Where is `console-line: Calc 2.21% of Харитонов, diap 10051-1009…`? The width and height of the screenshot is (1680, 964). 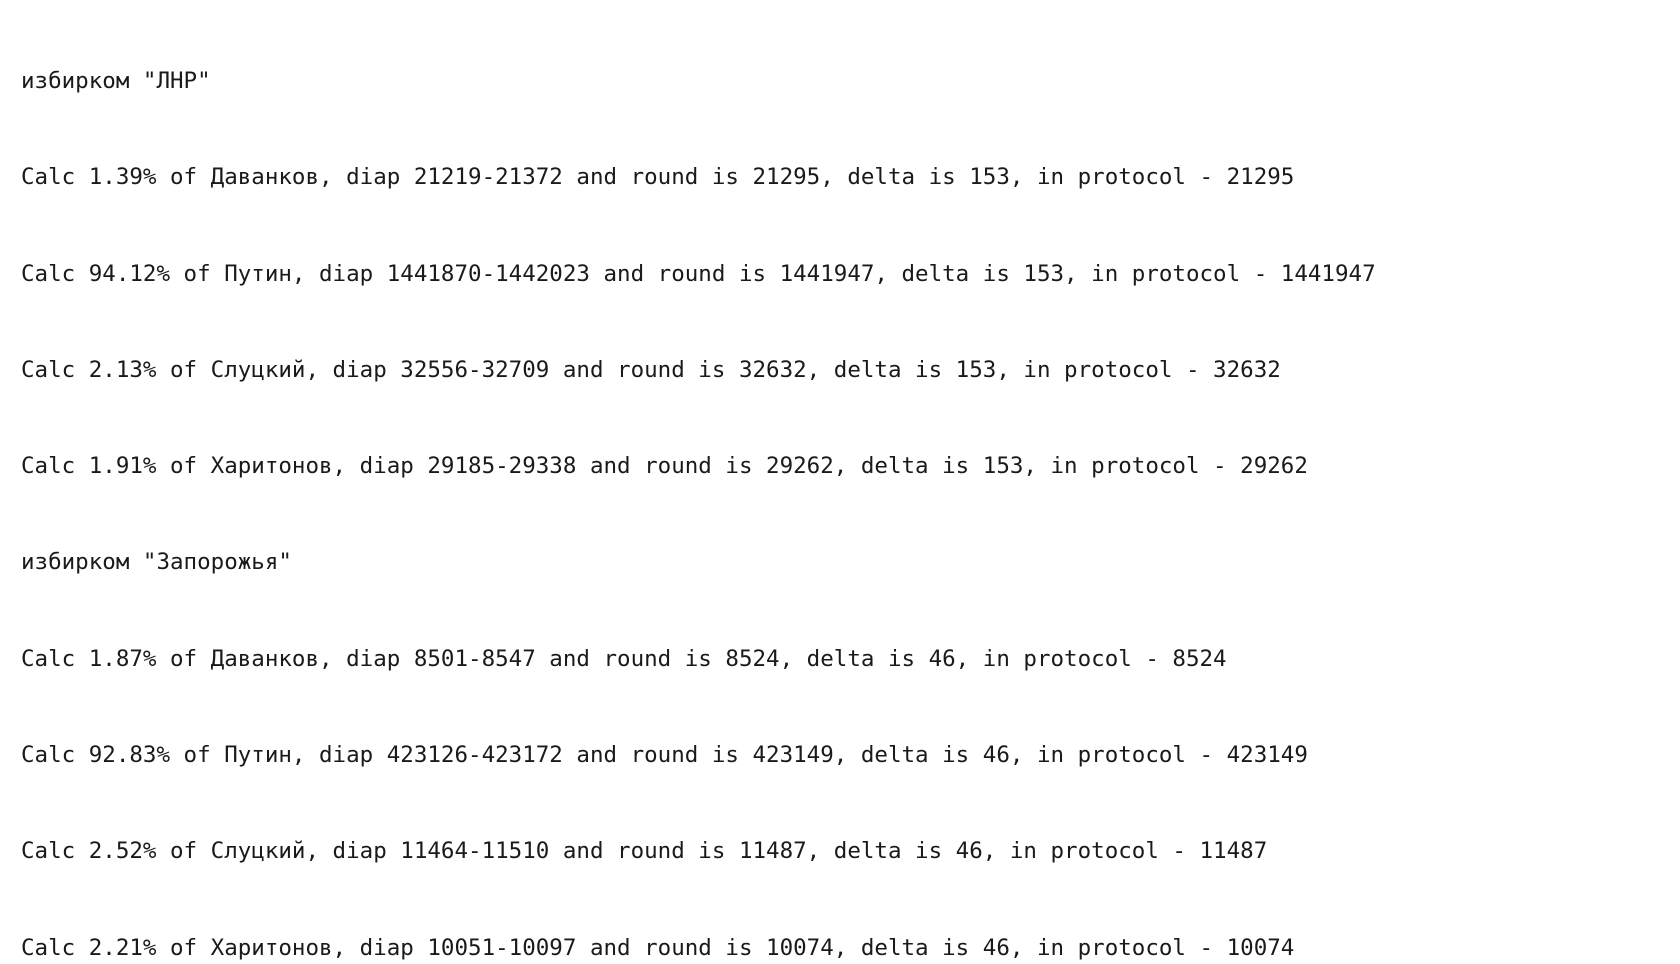
console-line: Calc 2.21% of Харитонов, diap 10051-1009… is located at coordinates (658, 947).